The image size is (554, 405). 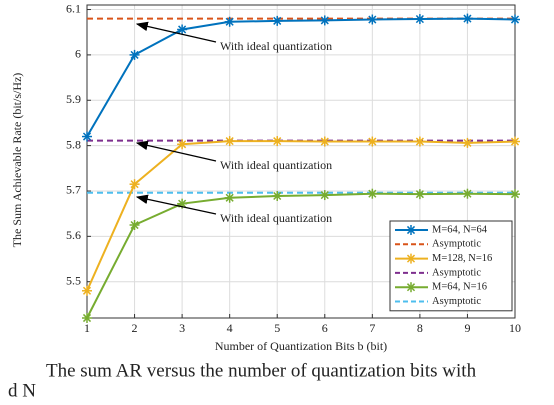 What do you see at coordinates (277, 328) in the screenshot?
I see `x-tick-label: 5` at bounding box center [277, 328].